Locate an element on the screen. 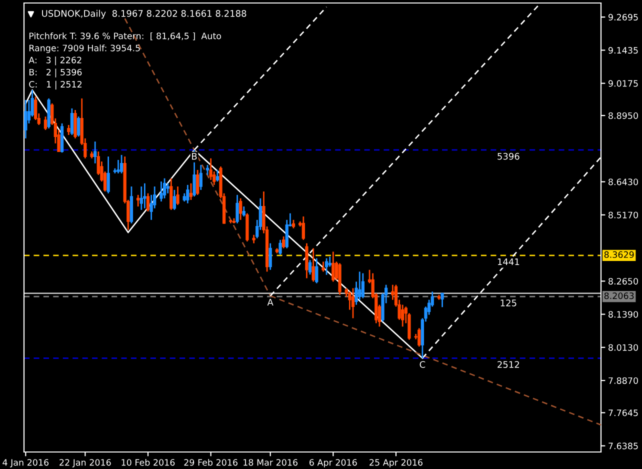  annotation: B: 2 | 5396 is located at coordinates (55, 73).